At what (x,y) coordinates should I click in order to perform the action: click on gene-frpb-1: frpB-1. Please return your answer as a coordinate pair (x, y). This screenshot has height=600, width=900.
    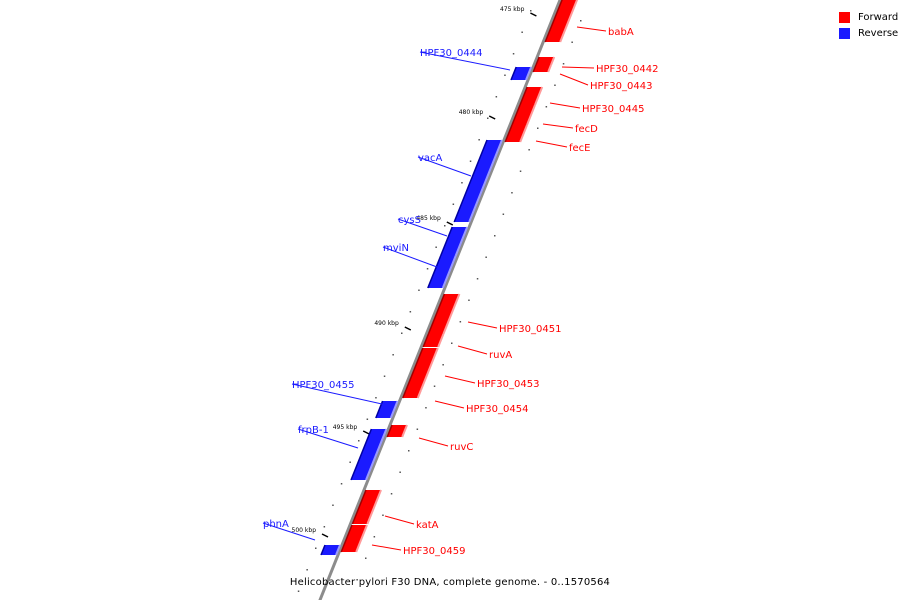
    Looking at the image, I should click on (342, 453).